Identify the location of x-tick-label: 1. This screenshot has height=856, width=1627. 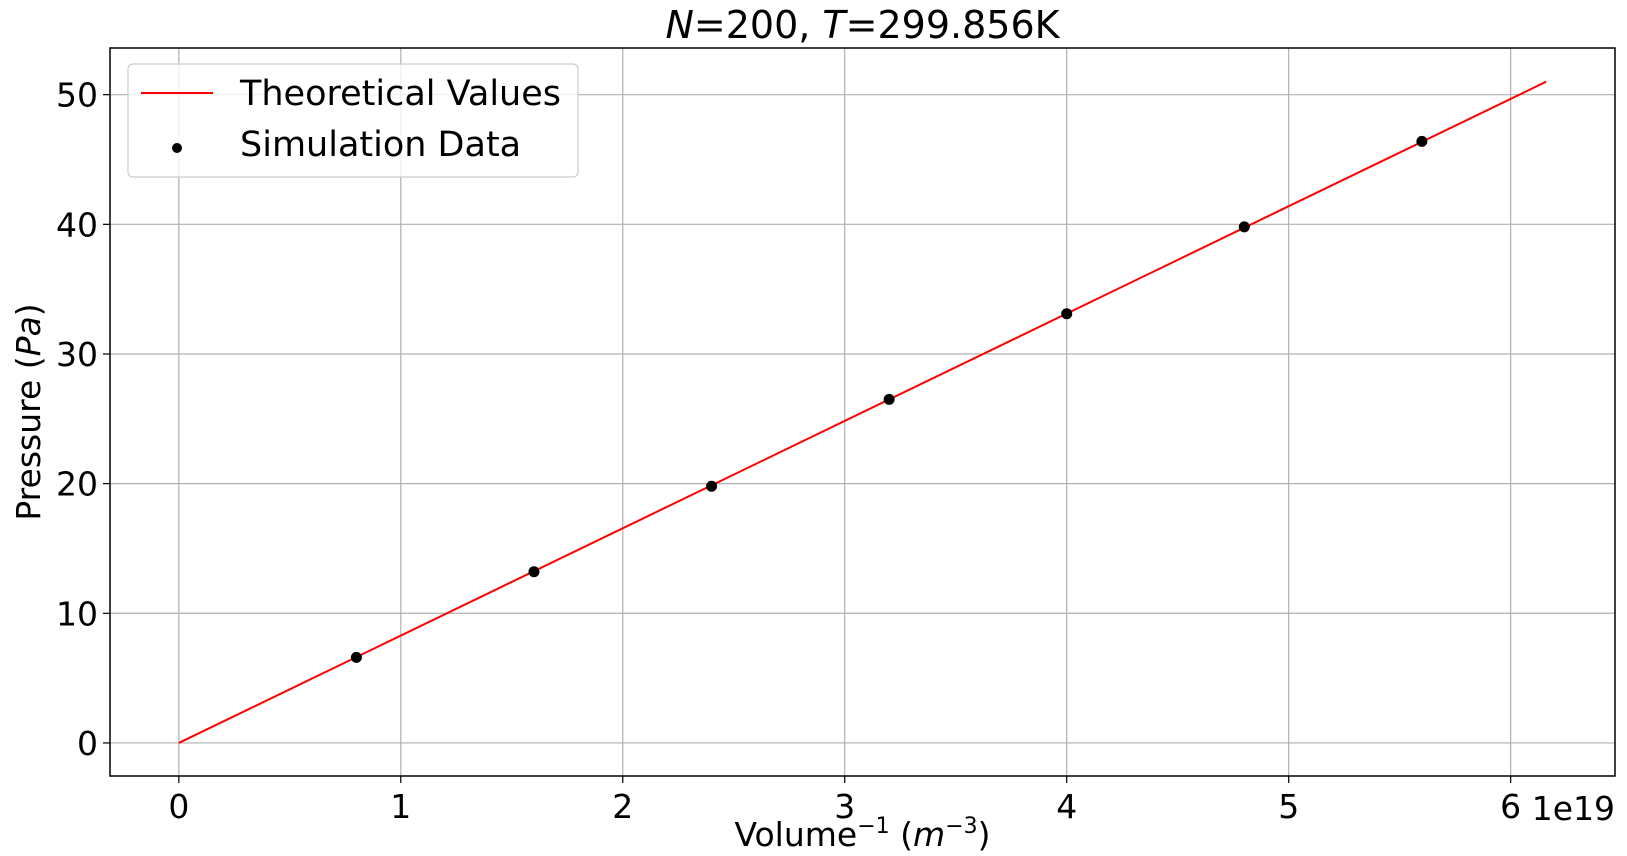
(400, 806).